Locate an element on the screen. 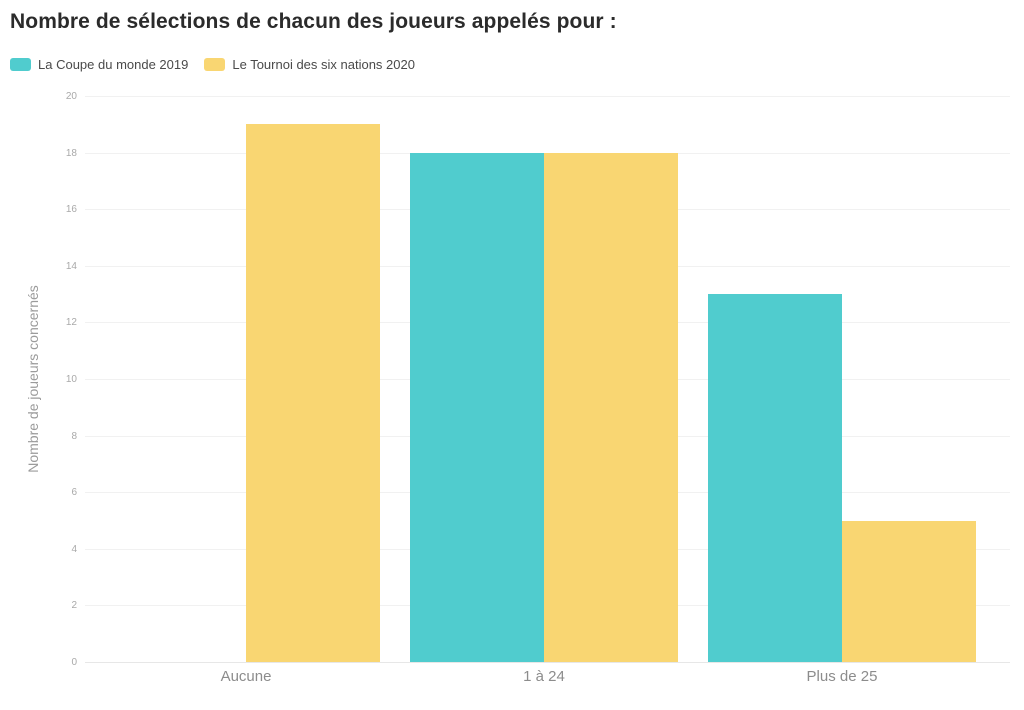 The image size is (1024, 710). legend-swatch-yellow is located at coordinates (215, 64).